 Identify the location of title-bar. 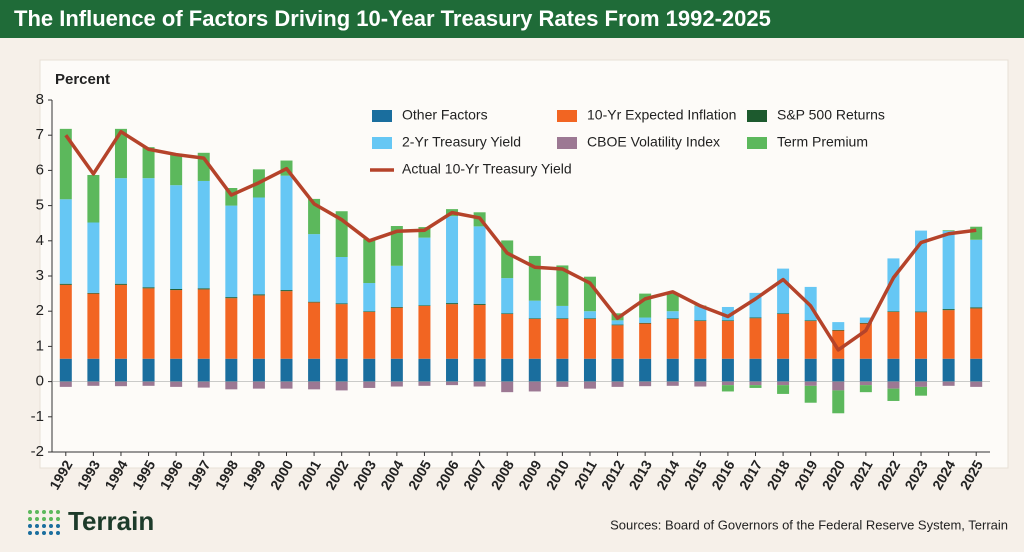
(512, 19).